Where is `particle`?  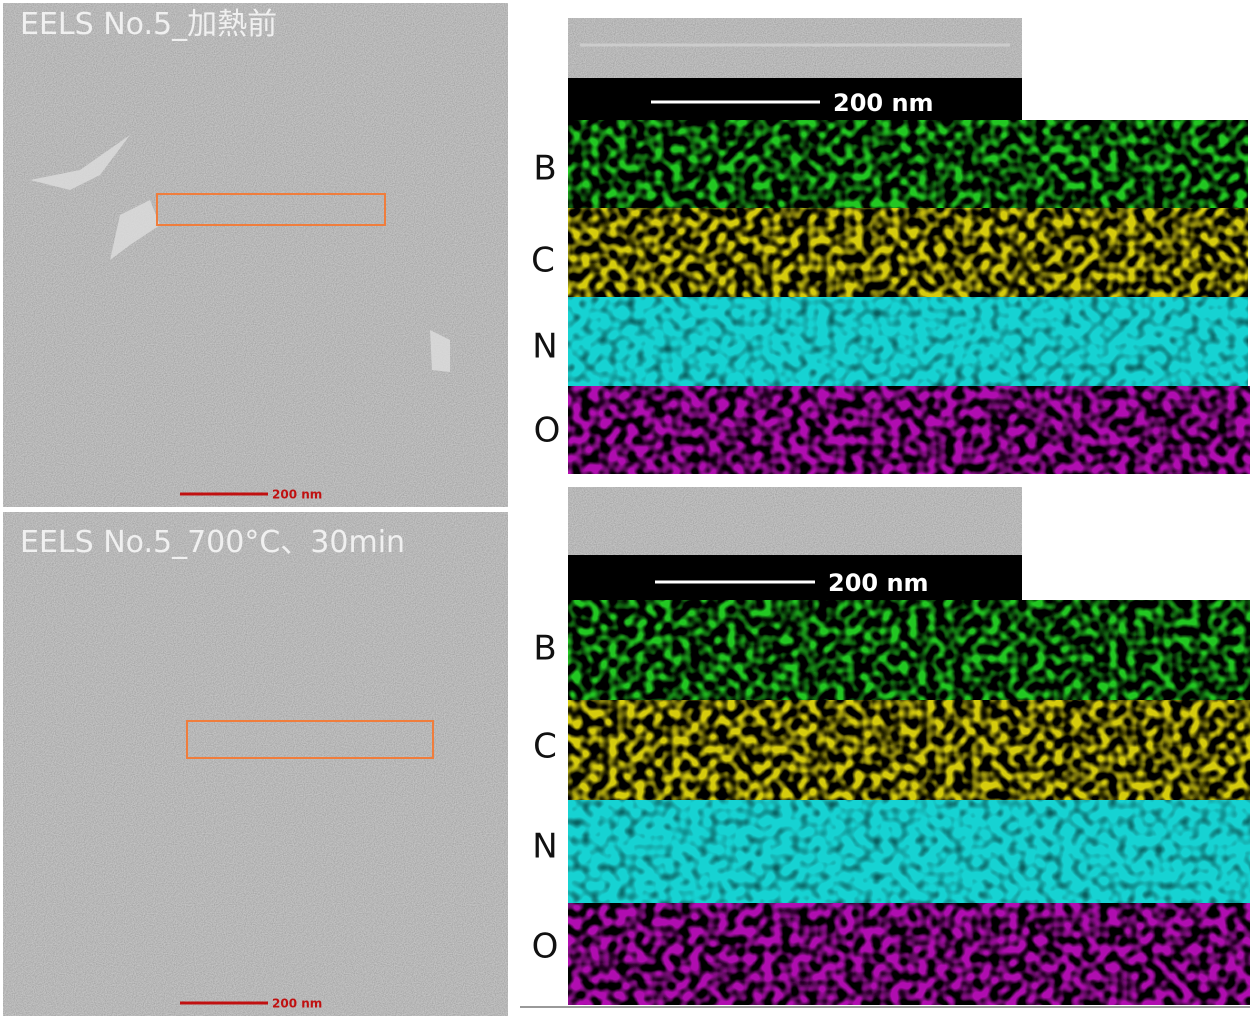
particle is located at coordinates (240, 253).